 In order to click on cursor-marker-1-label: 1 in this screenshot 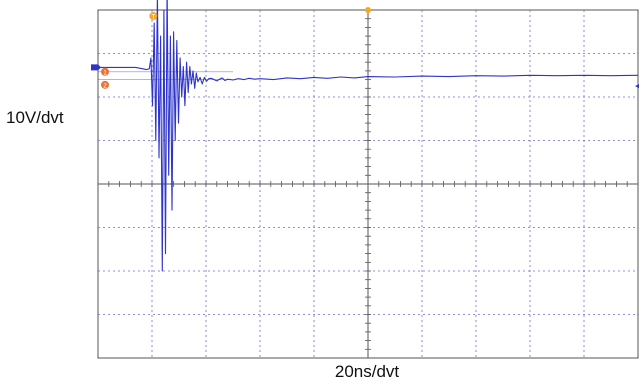, I will do `click(105, 73)`.